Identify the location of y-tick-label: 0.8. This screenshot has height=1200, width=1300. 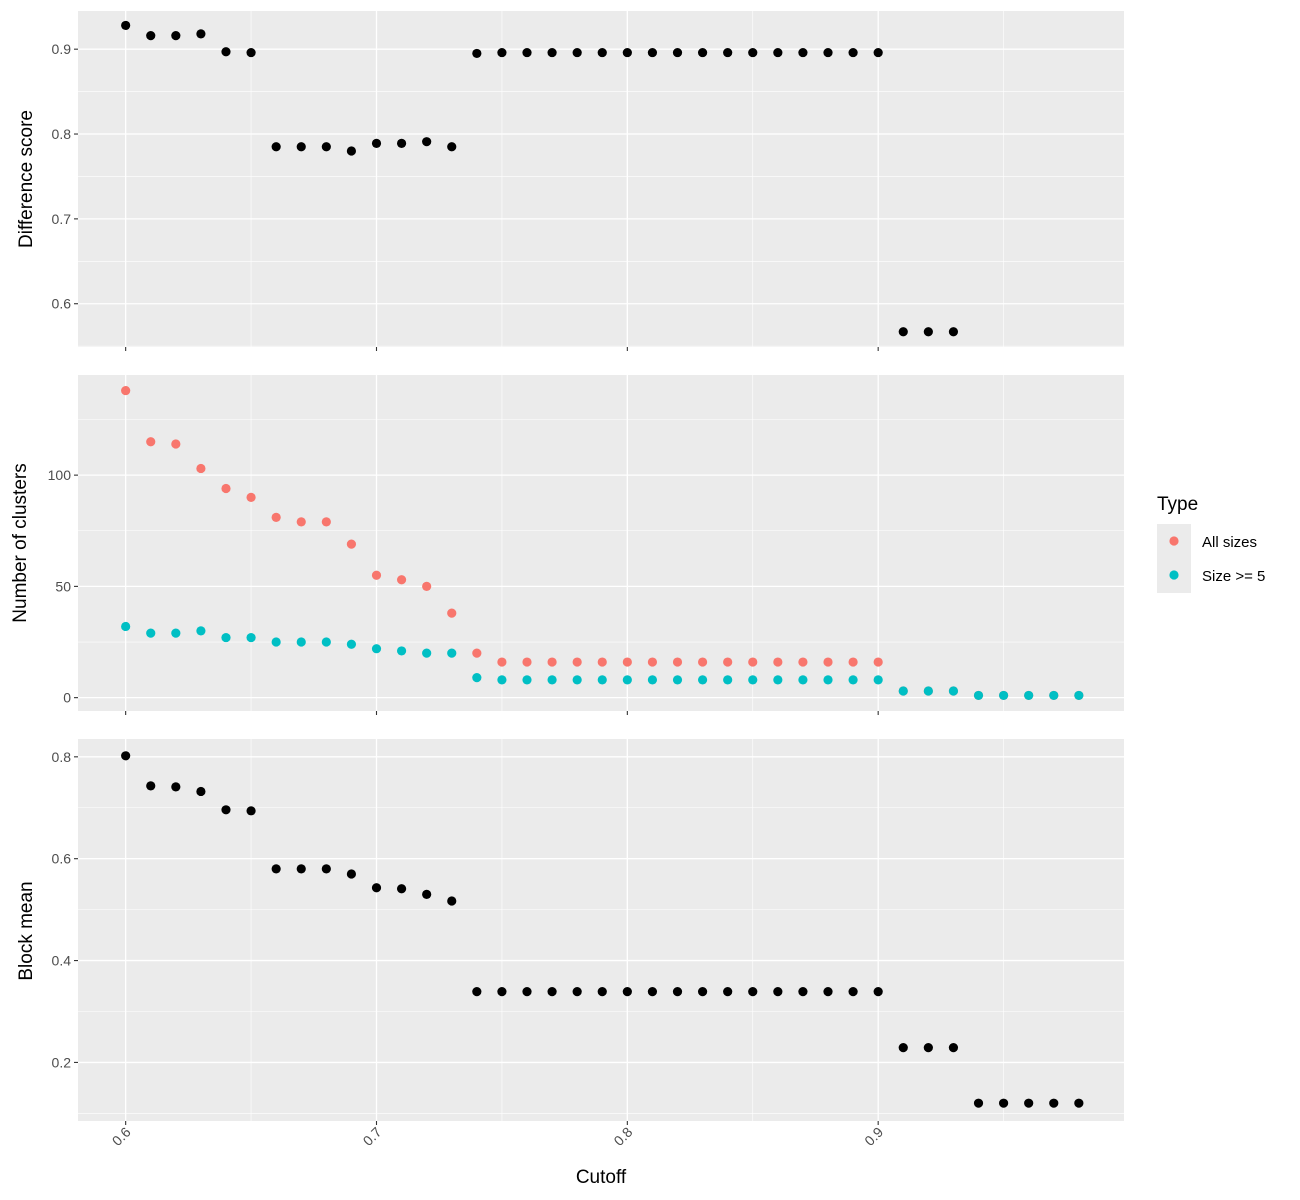
(62, 757).